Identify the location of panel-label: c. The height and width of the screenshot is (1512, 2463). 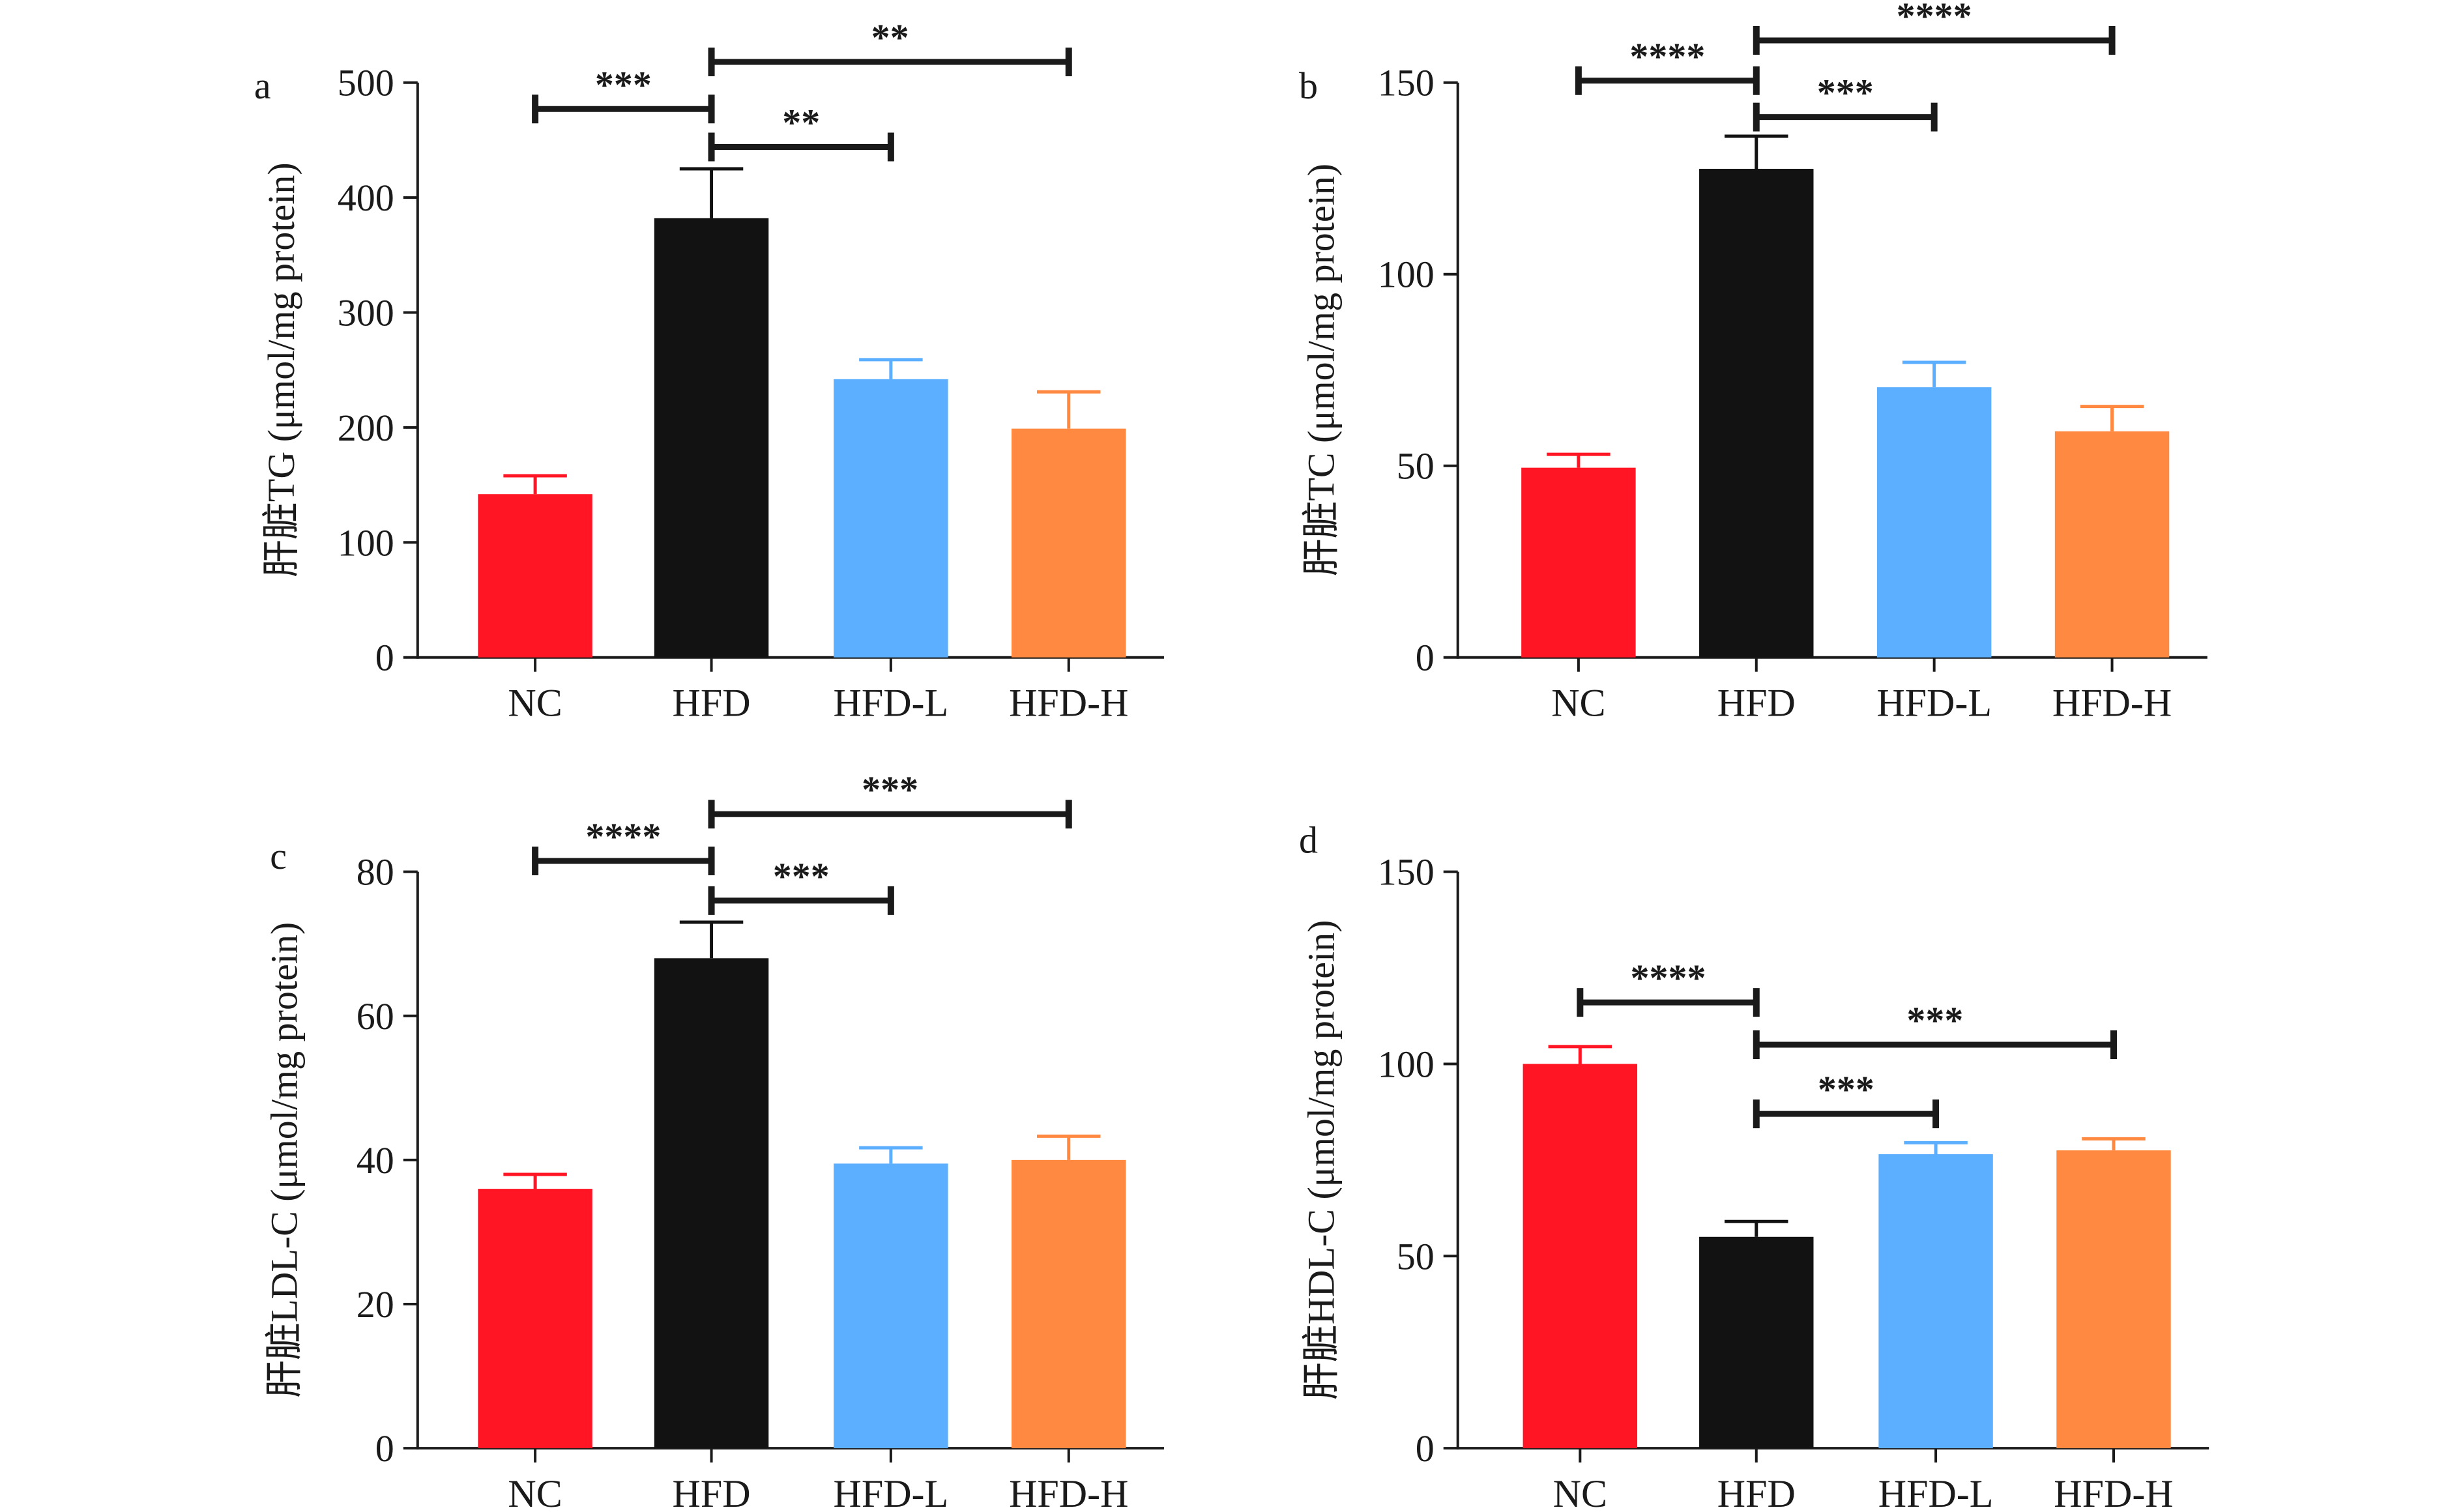
(278, 856).